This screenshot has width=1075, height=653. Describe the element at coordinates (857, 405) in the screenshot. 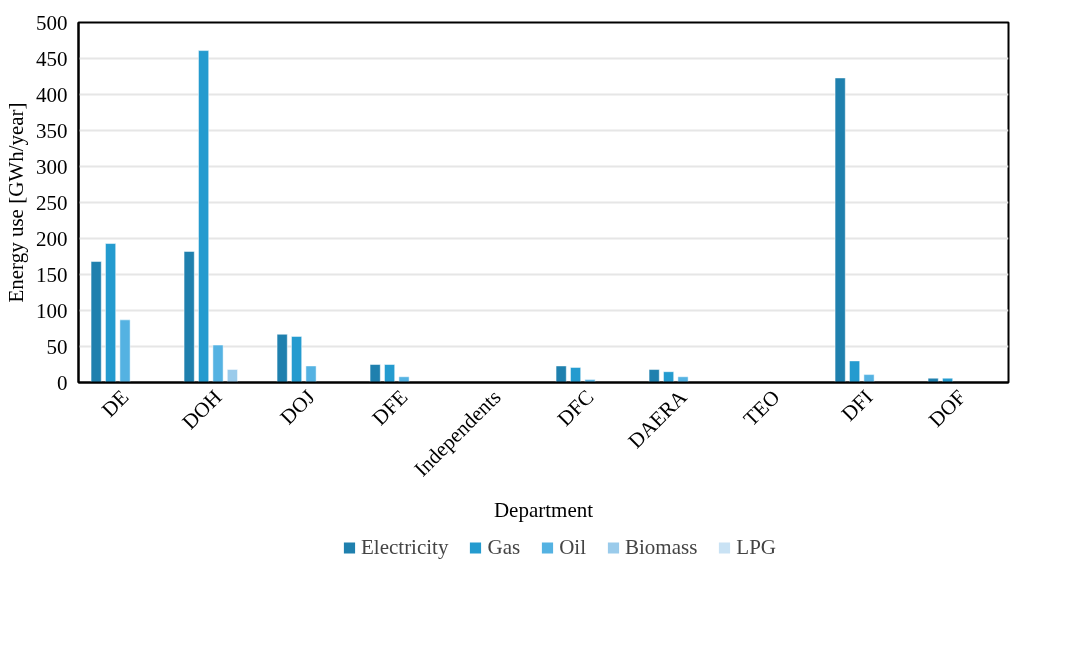

I see `x-tick-label: DFI` at that location.